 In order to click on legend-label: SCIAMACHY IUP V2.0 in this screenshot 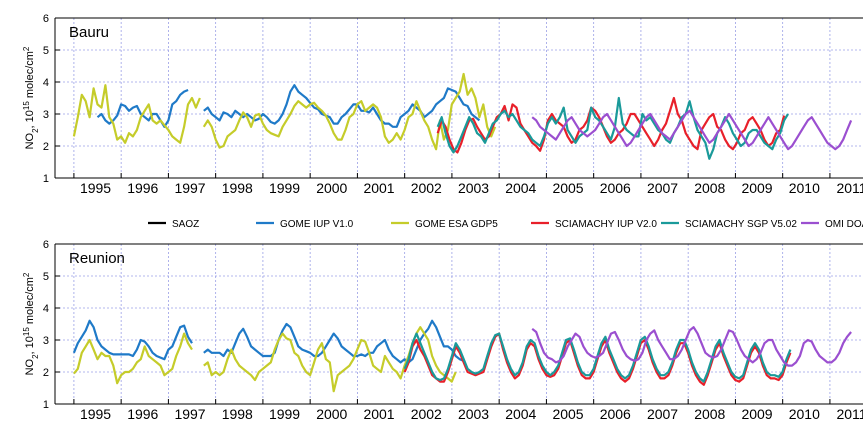, I will do `click(606, 224)`.